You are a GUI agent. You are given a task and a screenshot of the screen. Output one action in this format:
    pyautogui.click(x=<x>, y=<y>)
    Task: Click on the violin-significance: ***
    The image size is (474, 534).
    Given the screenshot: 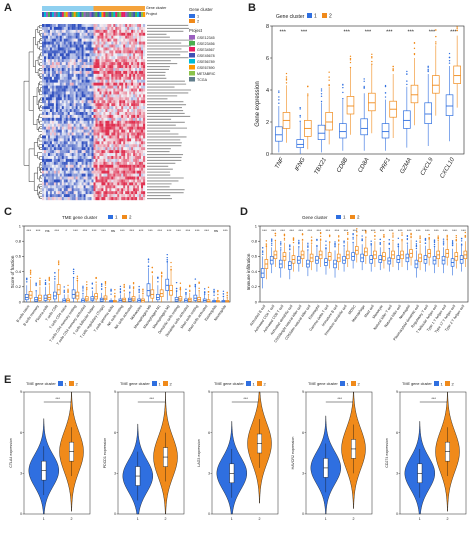 What is the action you would take?
    pyautogui.click(x=339, y=398)
    